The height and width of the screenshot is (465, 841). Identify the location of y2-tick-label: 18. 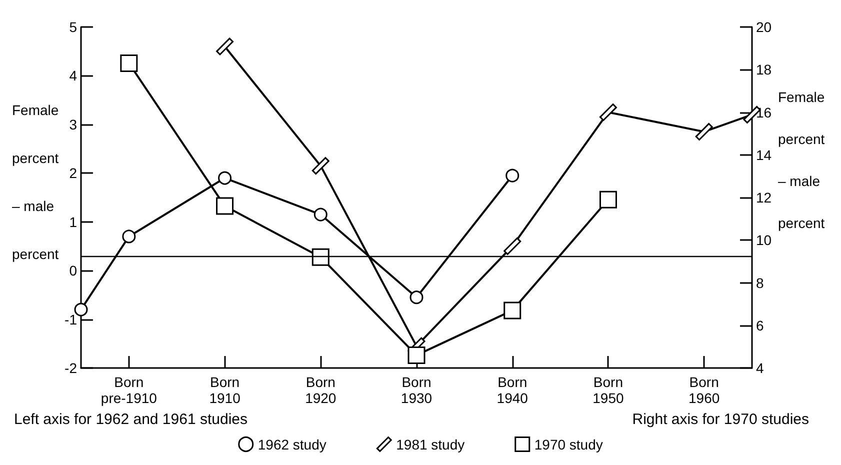
(764, 70).